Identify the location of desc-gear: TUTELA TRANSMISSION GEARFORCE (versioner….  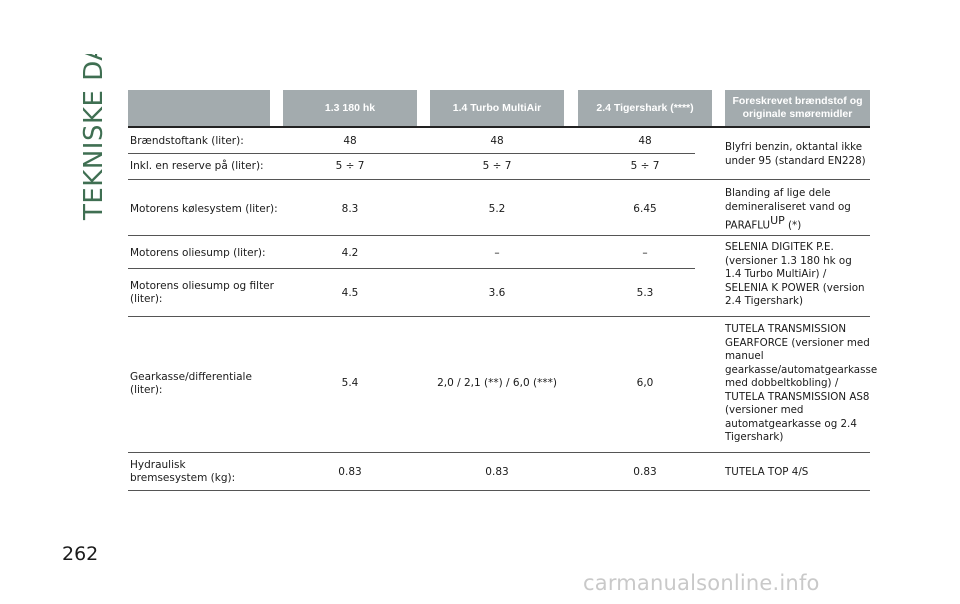
(801, 383).